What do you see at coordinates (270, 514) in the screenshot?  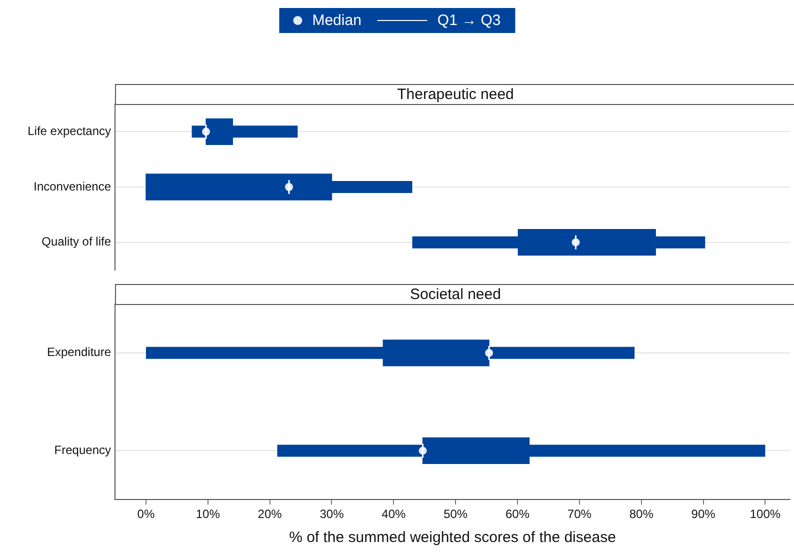 I see `x-tick-label: 20%` at bounding box center [270, 514].